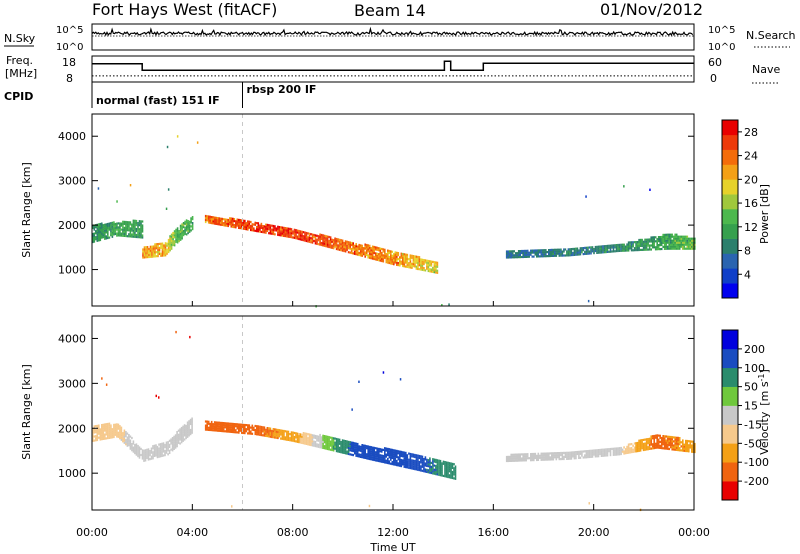 Image resolution: width=800 pixels, height=554 pixels. Describe the element at coordinates (390, 10) in the screenshot. I see `beam-label: Beam 14` at that location.